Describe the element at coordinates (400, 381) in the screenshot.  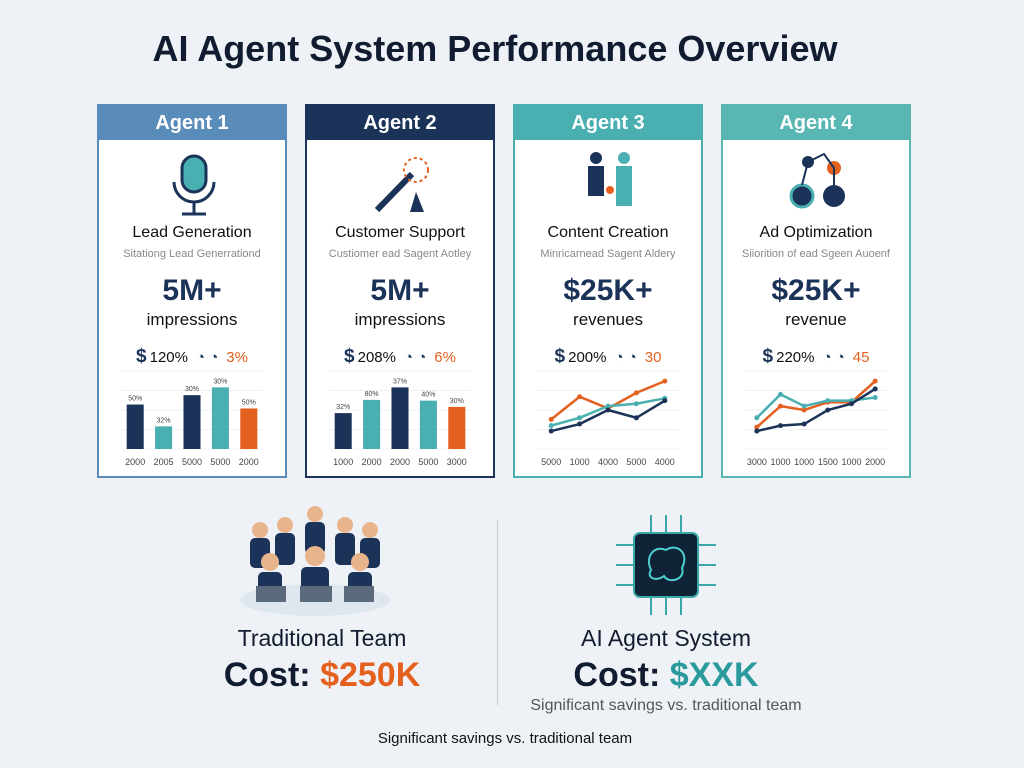
I see `bar-label: 37%` at that location.